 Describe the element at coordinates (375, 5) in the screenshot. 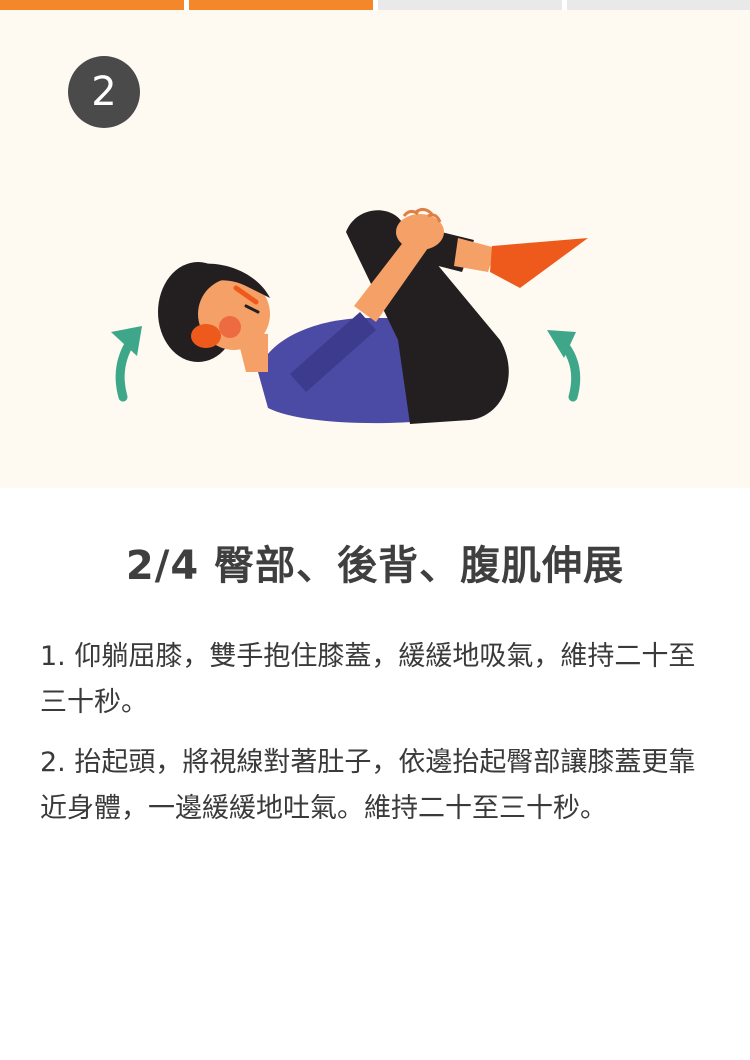

I see `step-progress-bar` at that location.